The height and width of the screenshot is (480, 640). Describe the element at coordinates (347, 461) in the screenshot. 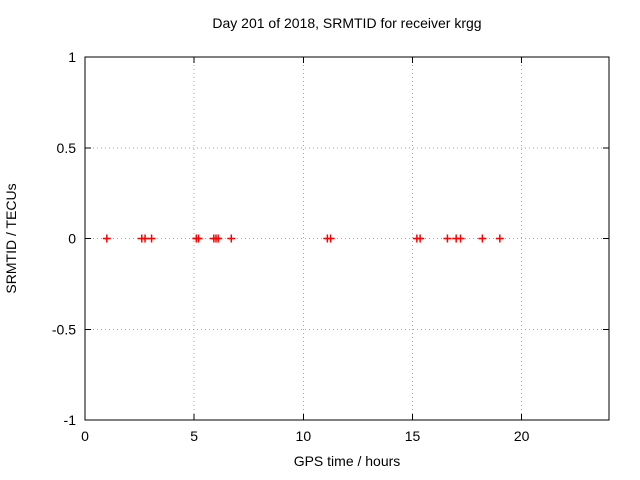

I see `x-axis-label: GPS time / hours` at that location.